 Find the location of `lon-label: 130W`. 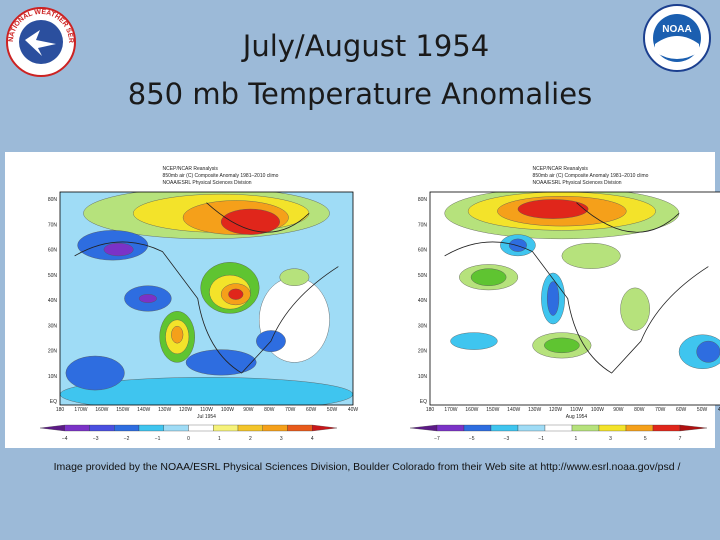

lon-label: 130W is located at coordinates (164, 410).